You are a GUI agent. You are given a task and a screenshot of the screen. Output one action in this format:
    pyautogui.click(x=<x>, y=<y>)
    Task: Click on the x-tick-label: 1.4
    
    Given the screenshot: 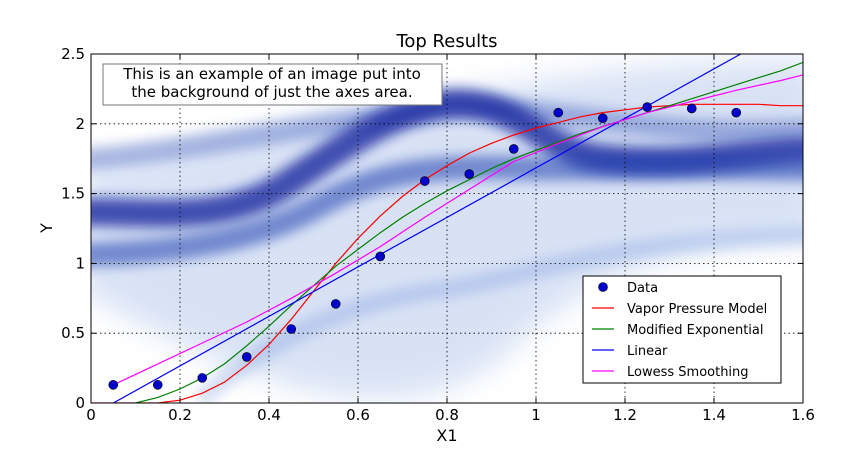 What is the action you would take?
    pyautogui.click(x=714, y=415)
    